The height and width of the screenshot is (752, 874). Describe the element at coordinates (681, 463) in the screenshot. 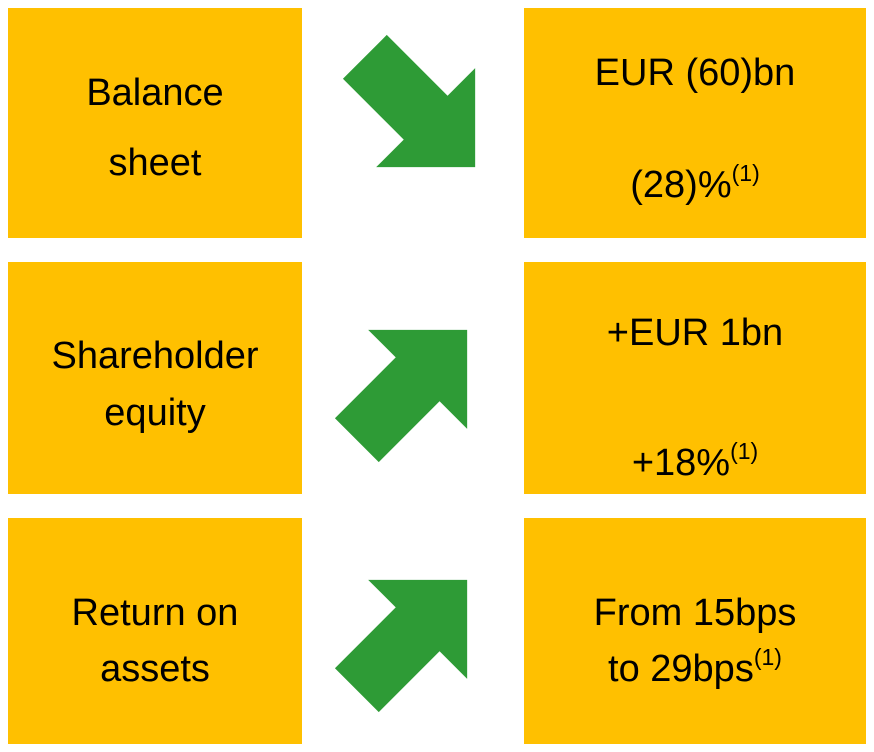

I see `value-text: +18%` at that location.